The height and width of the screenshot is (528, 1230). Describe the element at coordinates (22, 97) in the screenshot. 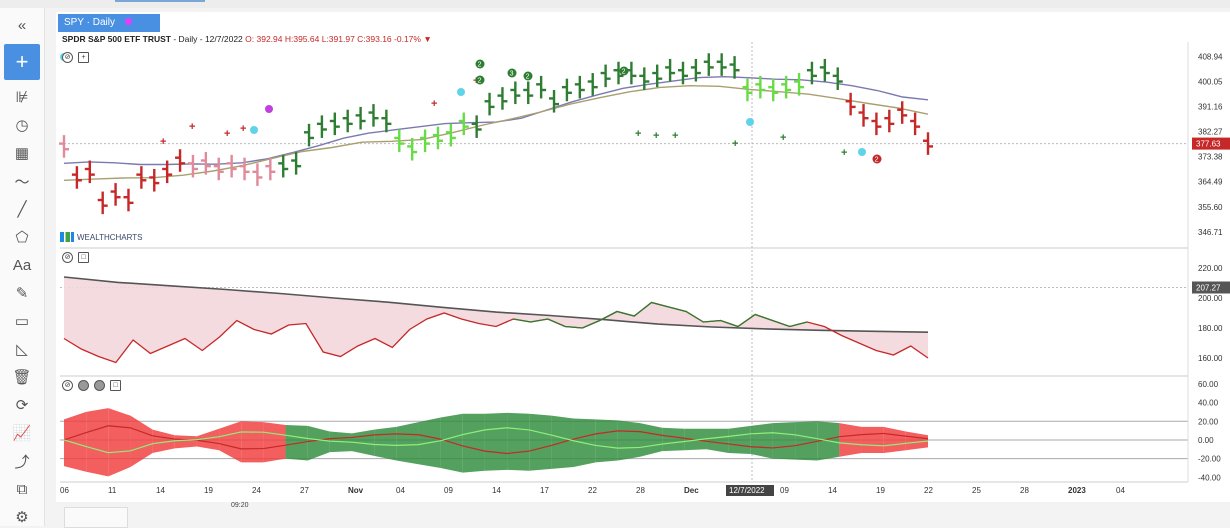

I see `indicators-icon: ⊯` at that location.